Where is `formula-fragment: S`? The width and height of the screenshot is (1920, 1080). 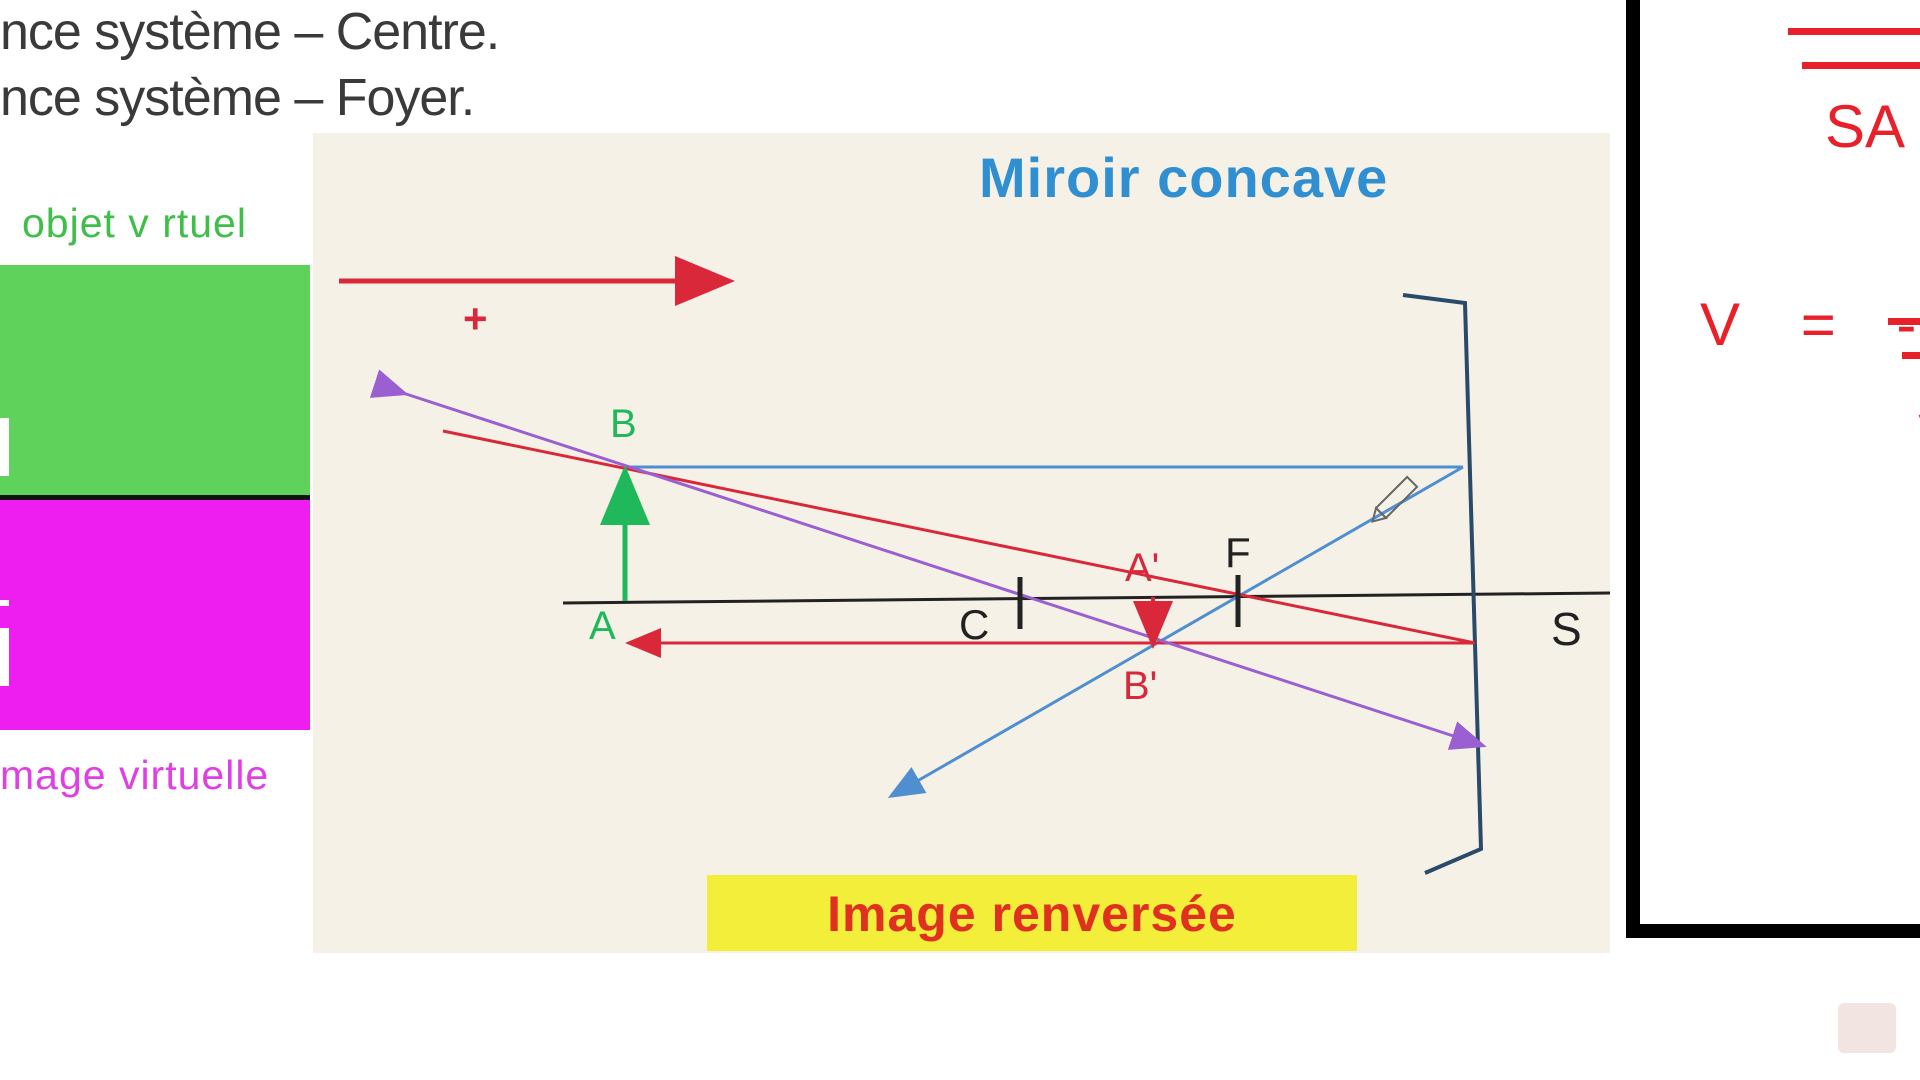 formula-fragment: S is located at coordinates (1918, 404).